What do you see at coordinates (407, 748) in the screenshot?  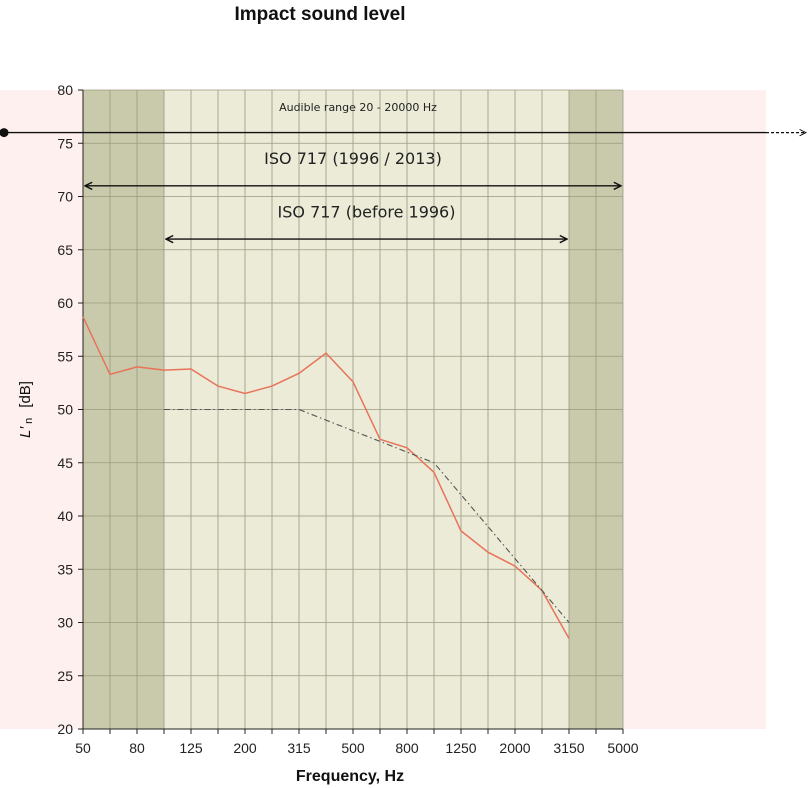 I see `x-tick-label-800: 800` at bounding box center [407, 748].